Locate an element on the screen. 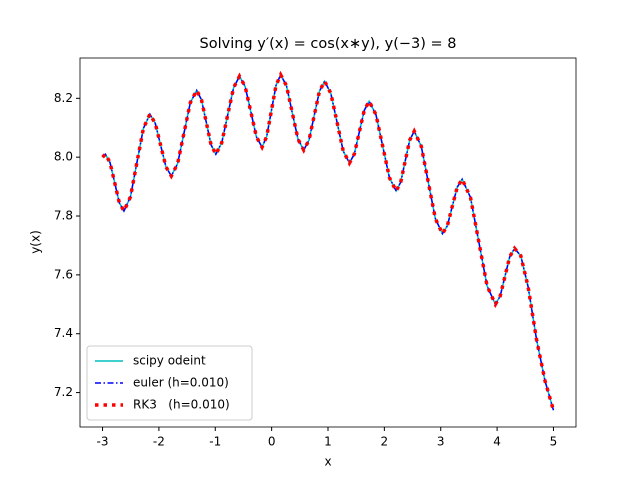 The height and width of the screenshot is (480, 640). legend-label: scipy odeint is located at coordinates (169, 361).